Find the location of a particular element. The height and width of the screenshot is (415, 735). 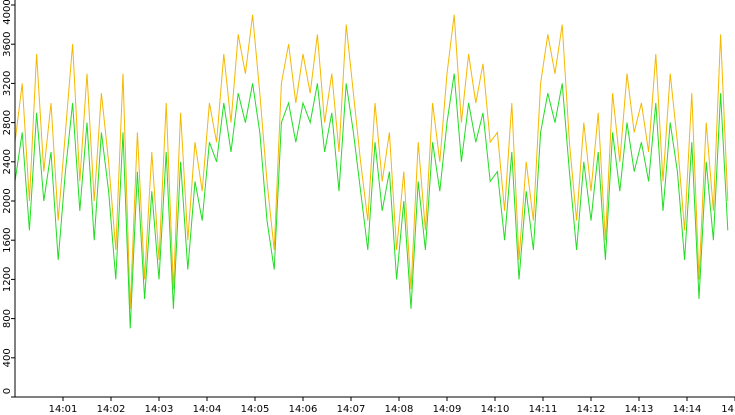

y-tick-label: 1600 is located at coordinates (7, 239).